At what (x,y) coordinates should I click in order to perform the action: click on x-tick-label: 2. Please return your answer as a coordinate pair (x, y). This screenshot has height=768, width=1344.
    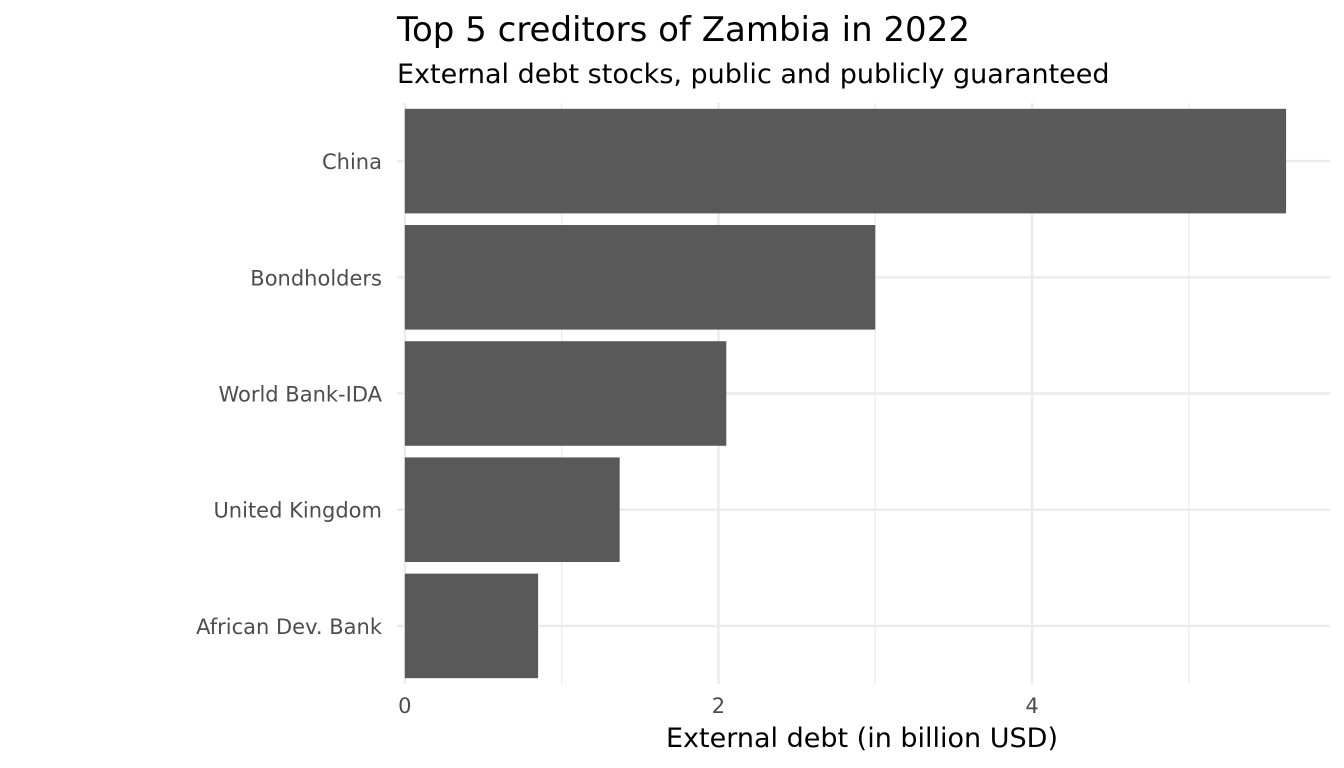
    Looking at the image, I should click on (718, 706).